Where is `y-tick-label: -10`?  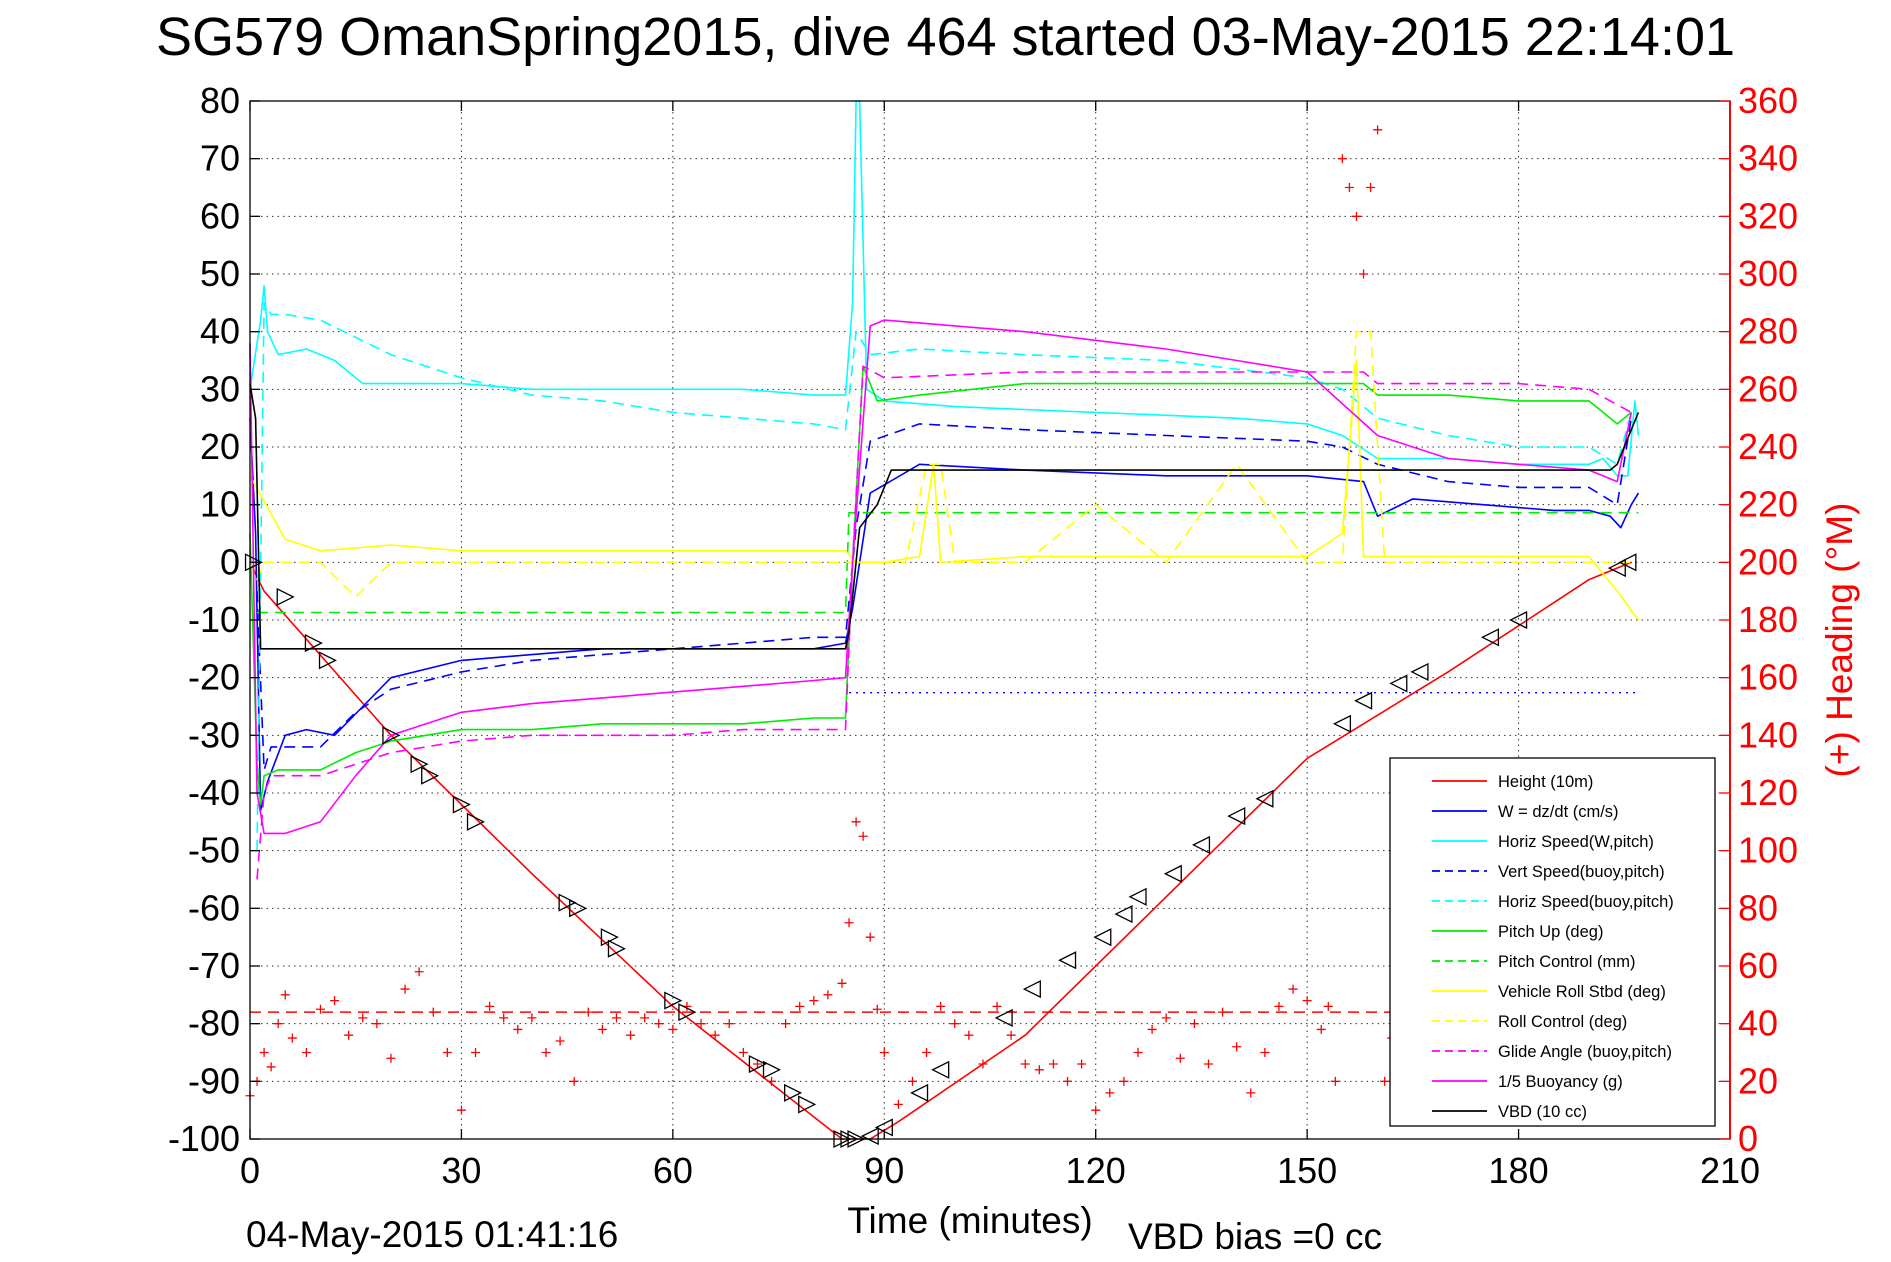 y-tick-label: -10 is located at coordinates (214, 619).